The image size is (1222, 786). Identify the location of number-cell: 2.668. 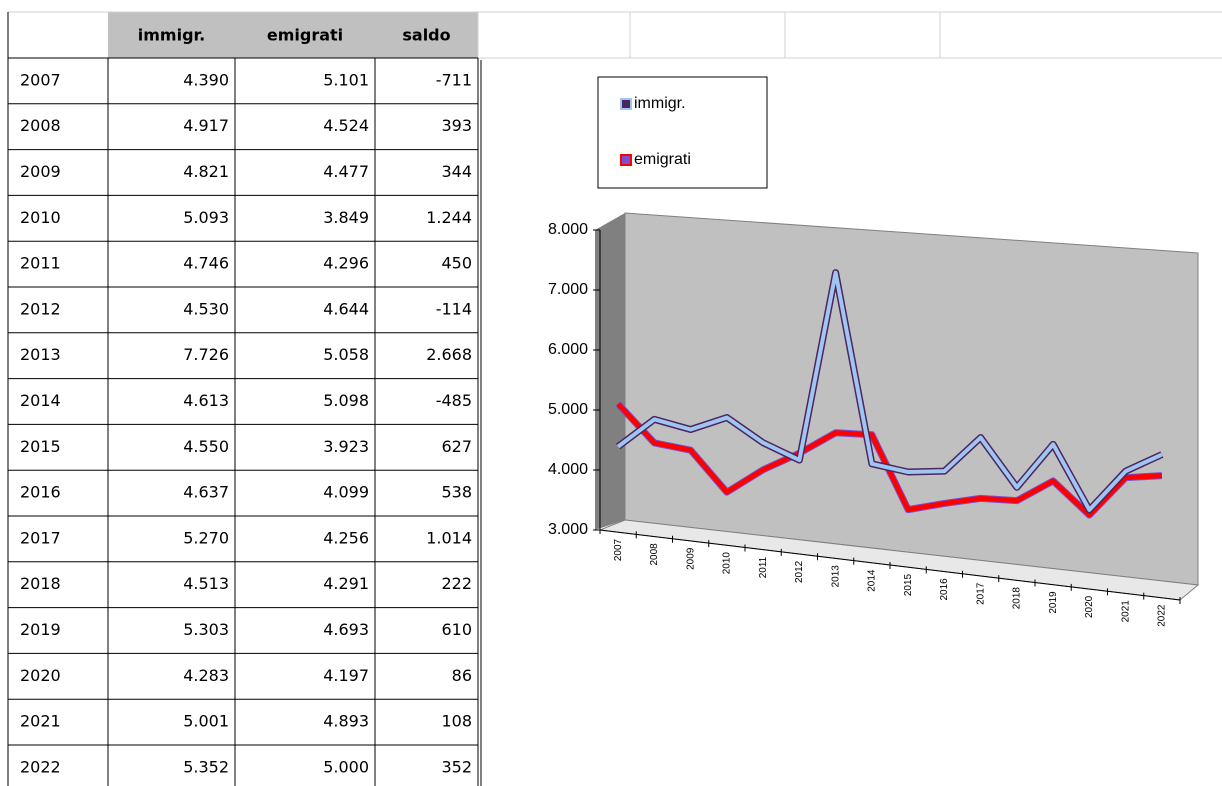
(449, 354).